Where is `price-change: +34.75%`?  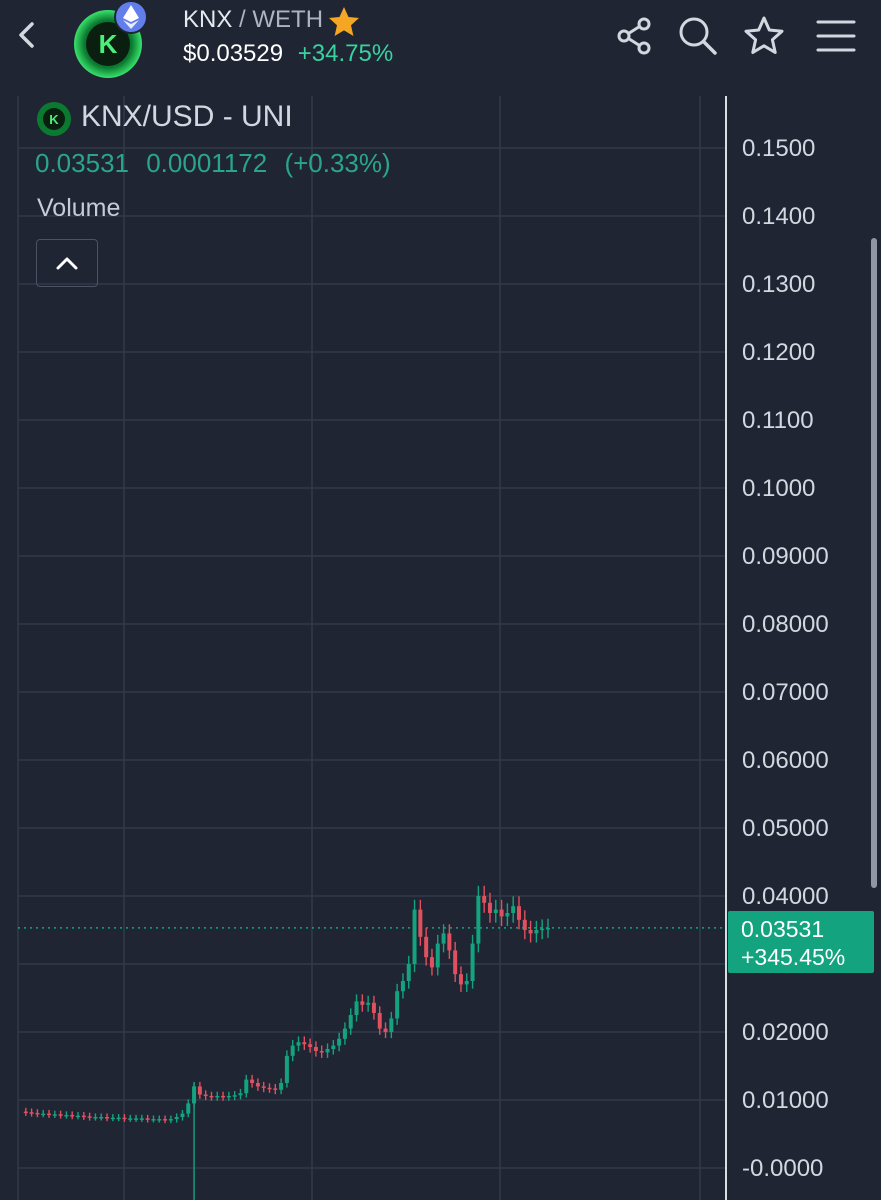
price-change: +34.75% is located at coordinates (345, 53).